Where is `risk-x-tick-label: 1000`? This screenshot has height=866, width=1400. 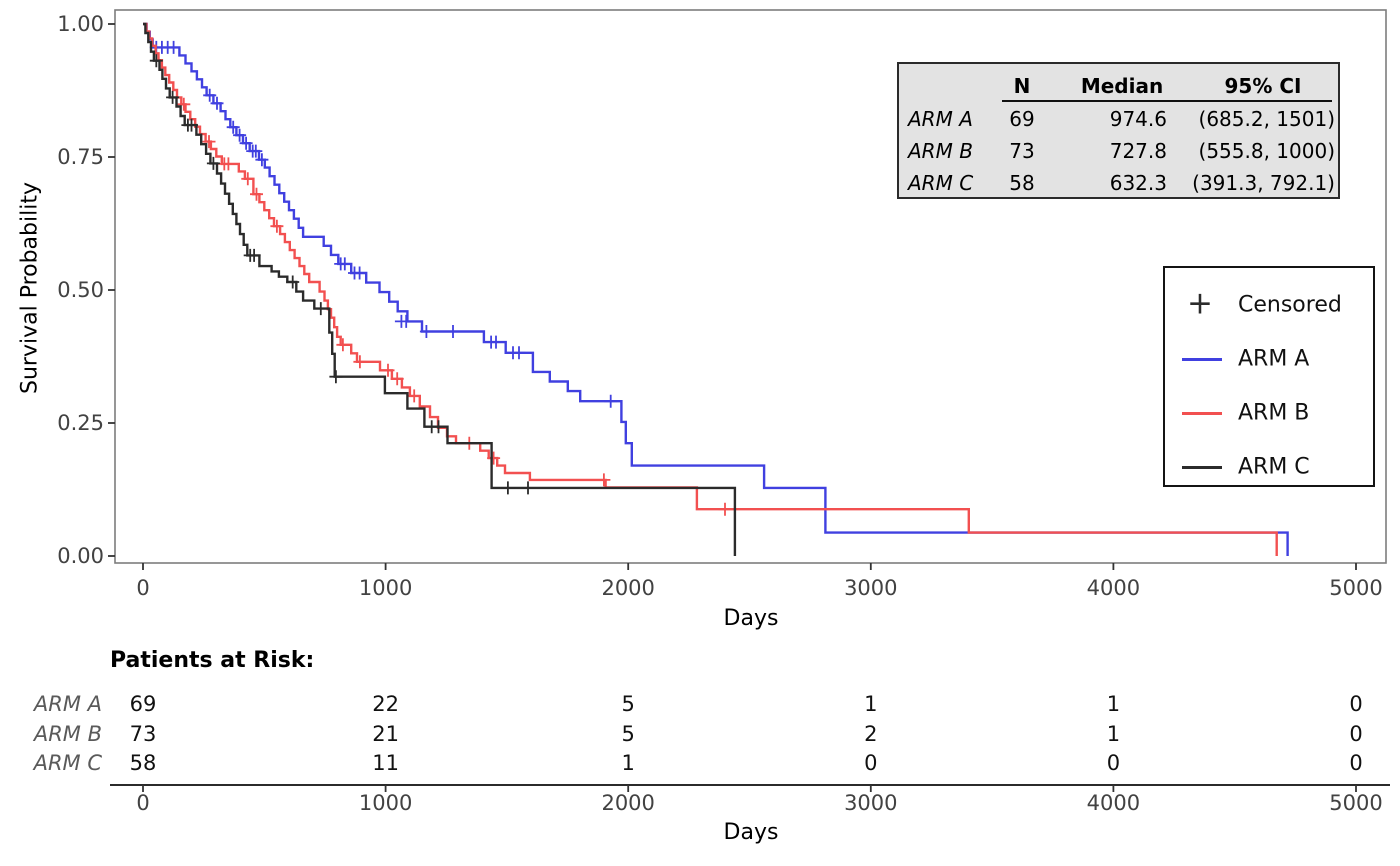 risk-x-tick-label: 1000 is located at coordinates (385, 803).